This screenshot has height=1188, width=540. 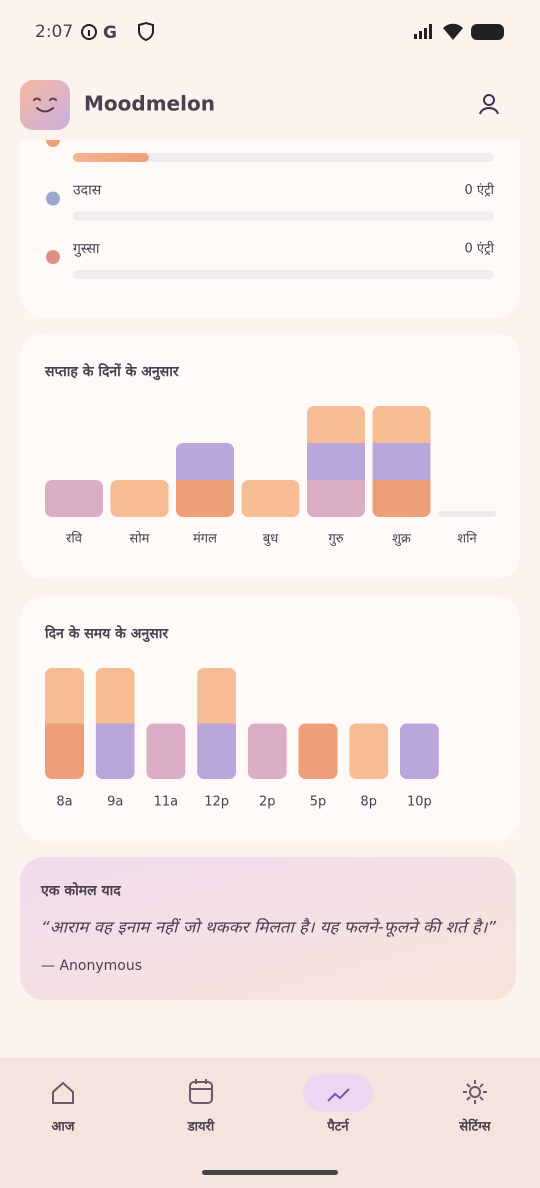 What do you see at coordinates (87, 191) in the screenshot?
I see `mood-label: उदास` at bounding box center [87, 191].